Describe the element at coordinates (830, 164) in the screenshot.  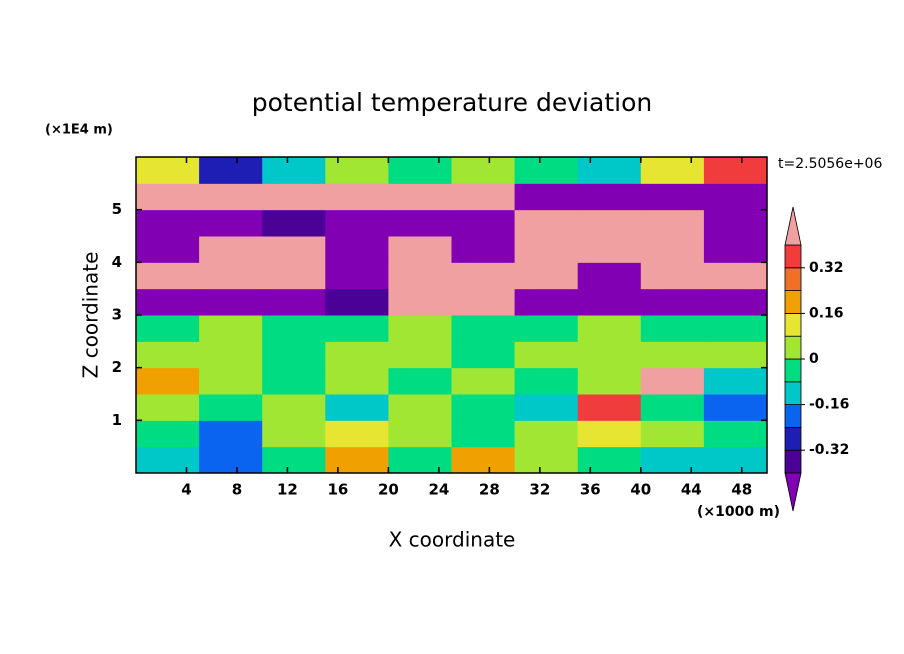
I see `time-annotation: t=2.5056e+06` at that location.